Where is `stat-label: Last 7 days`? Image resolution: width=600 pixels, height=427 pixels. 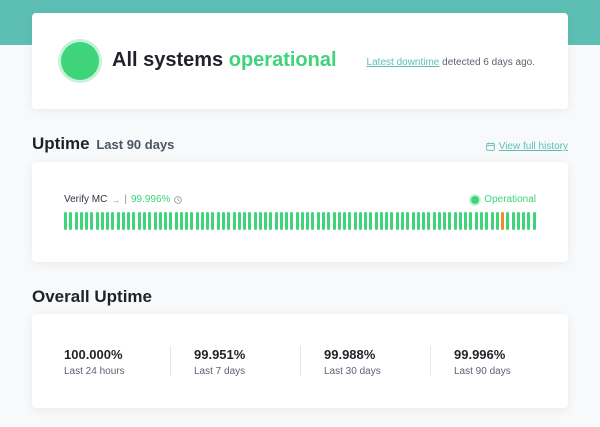 stat-label: Last 7 days is located at coordinates (220, 371).